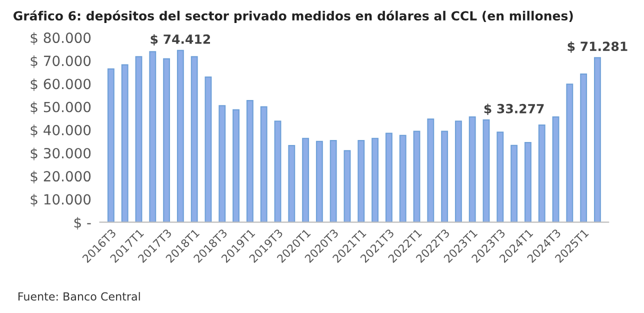 This screenshot has width=644, height=313. I want to click on y-tick-label: $ 30.000, so click(60, 154).